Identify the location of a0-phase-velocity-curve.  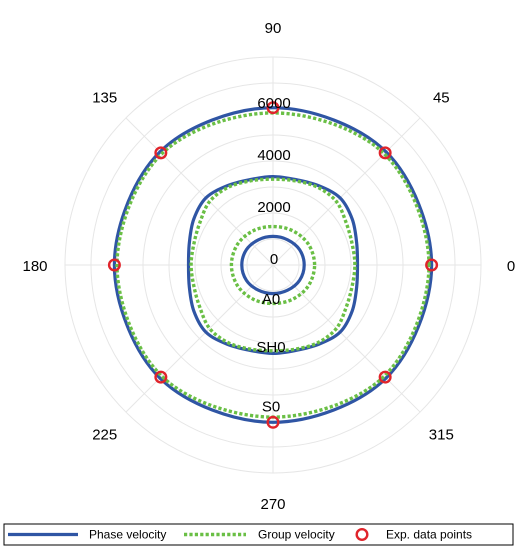
(273, 265).